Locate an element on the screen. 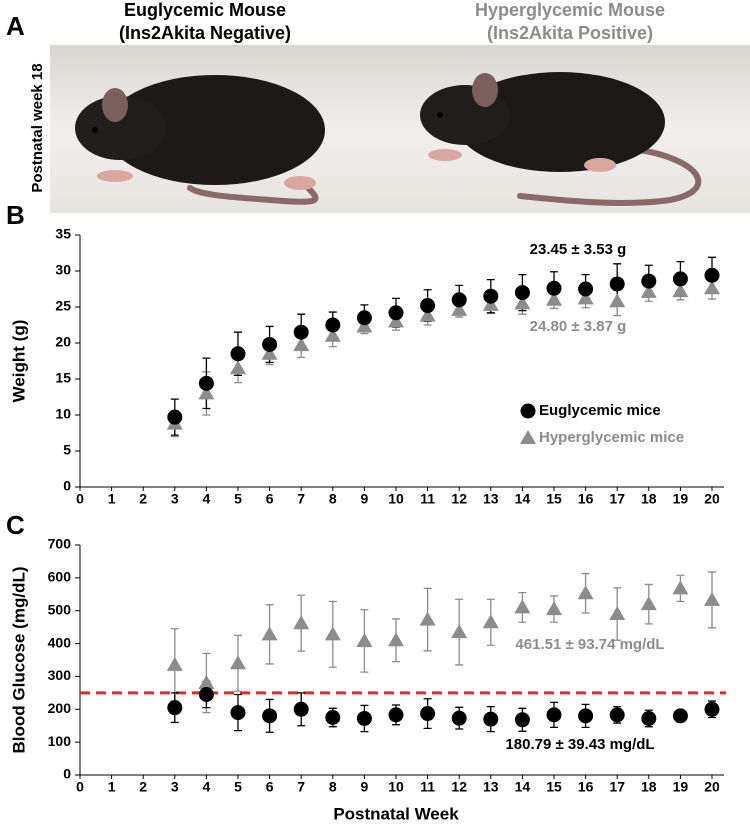  x-tick-label: 7 is located at coordinates (301, 499).